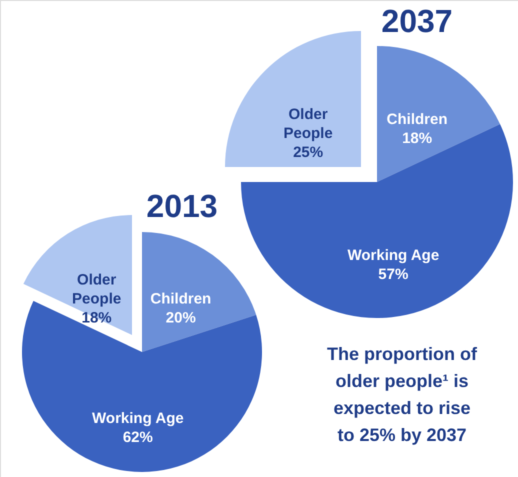 Image resolution: width=518 pixels, height=477 pixels. Describe the element at coordinates (182, 206) in the screenshot. I see `chart-title: 2013` at that location.